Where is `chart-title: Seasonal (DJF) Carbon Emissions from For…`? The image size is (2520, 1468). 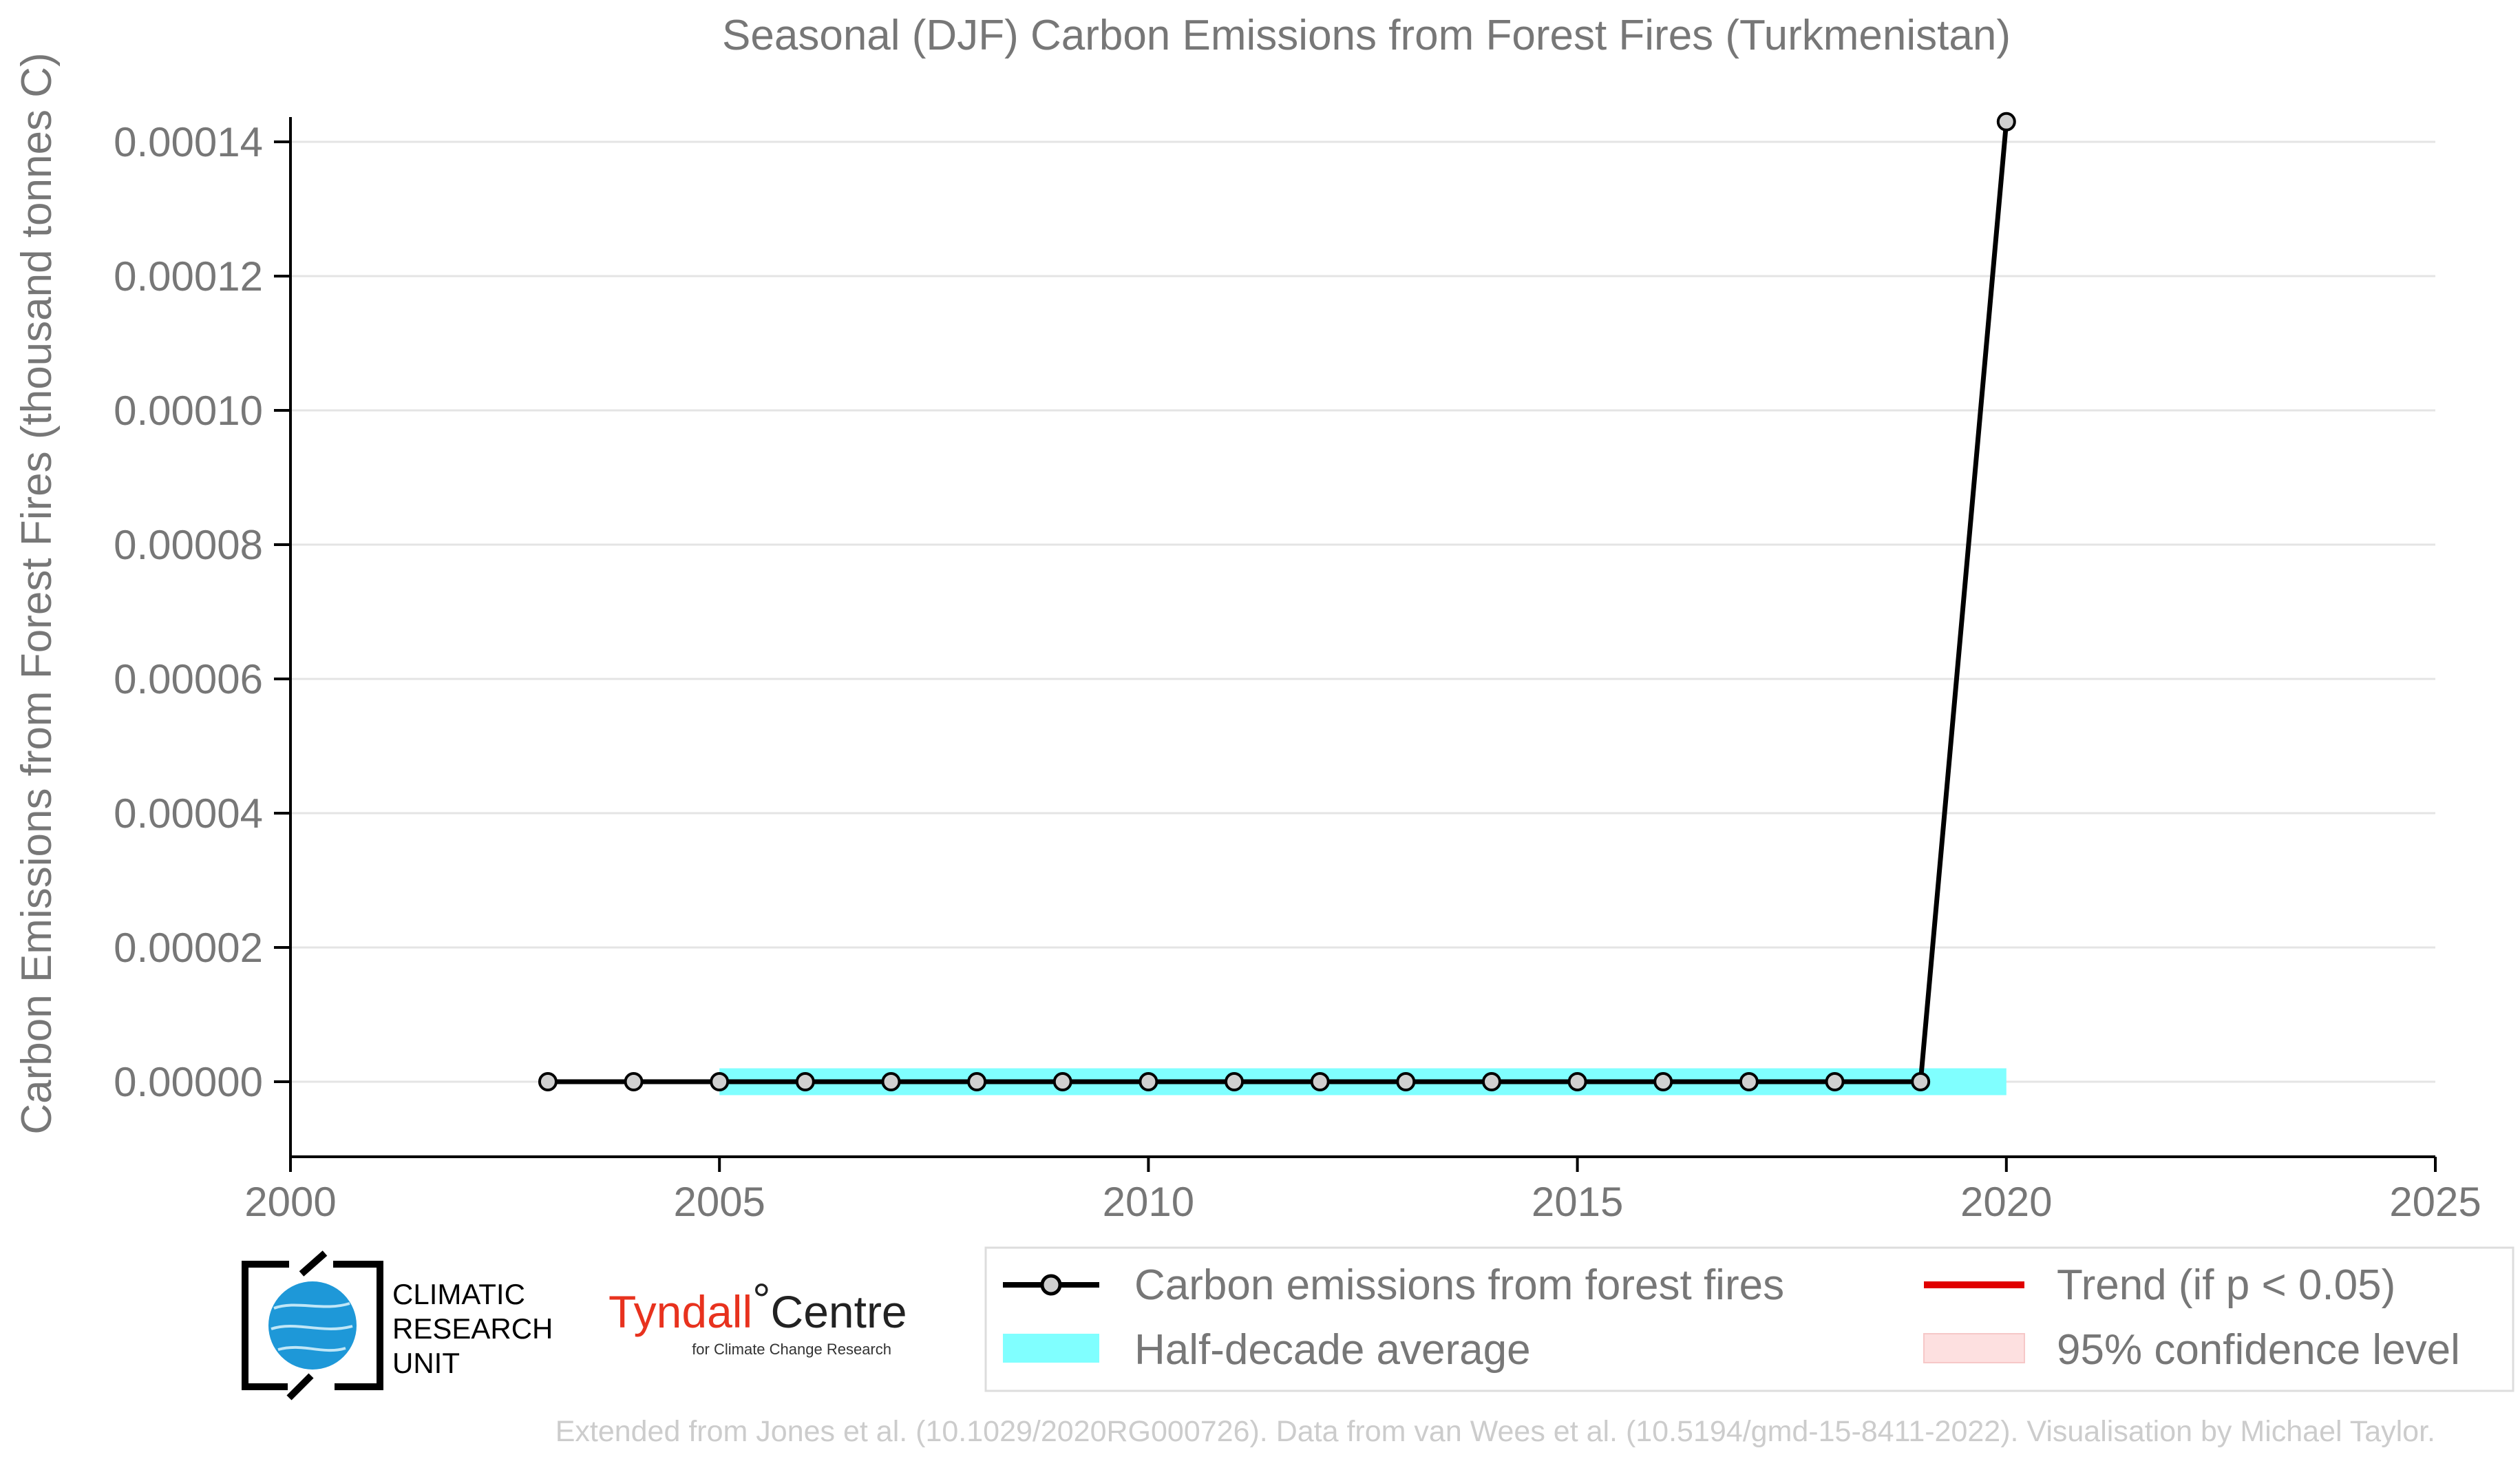 chart-title: Seasonal (DJF) Carbon Emissions from For… is located at coordinates (1366, 35).